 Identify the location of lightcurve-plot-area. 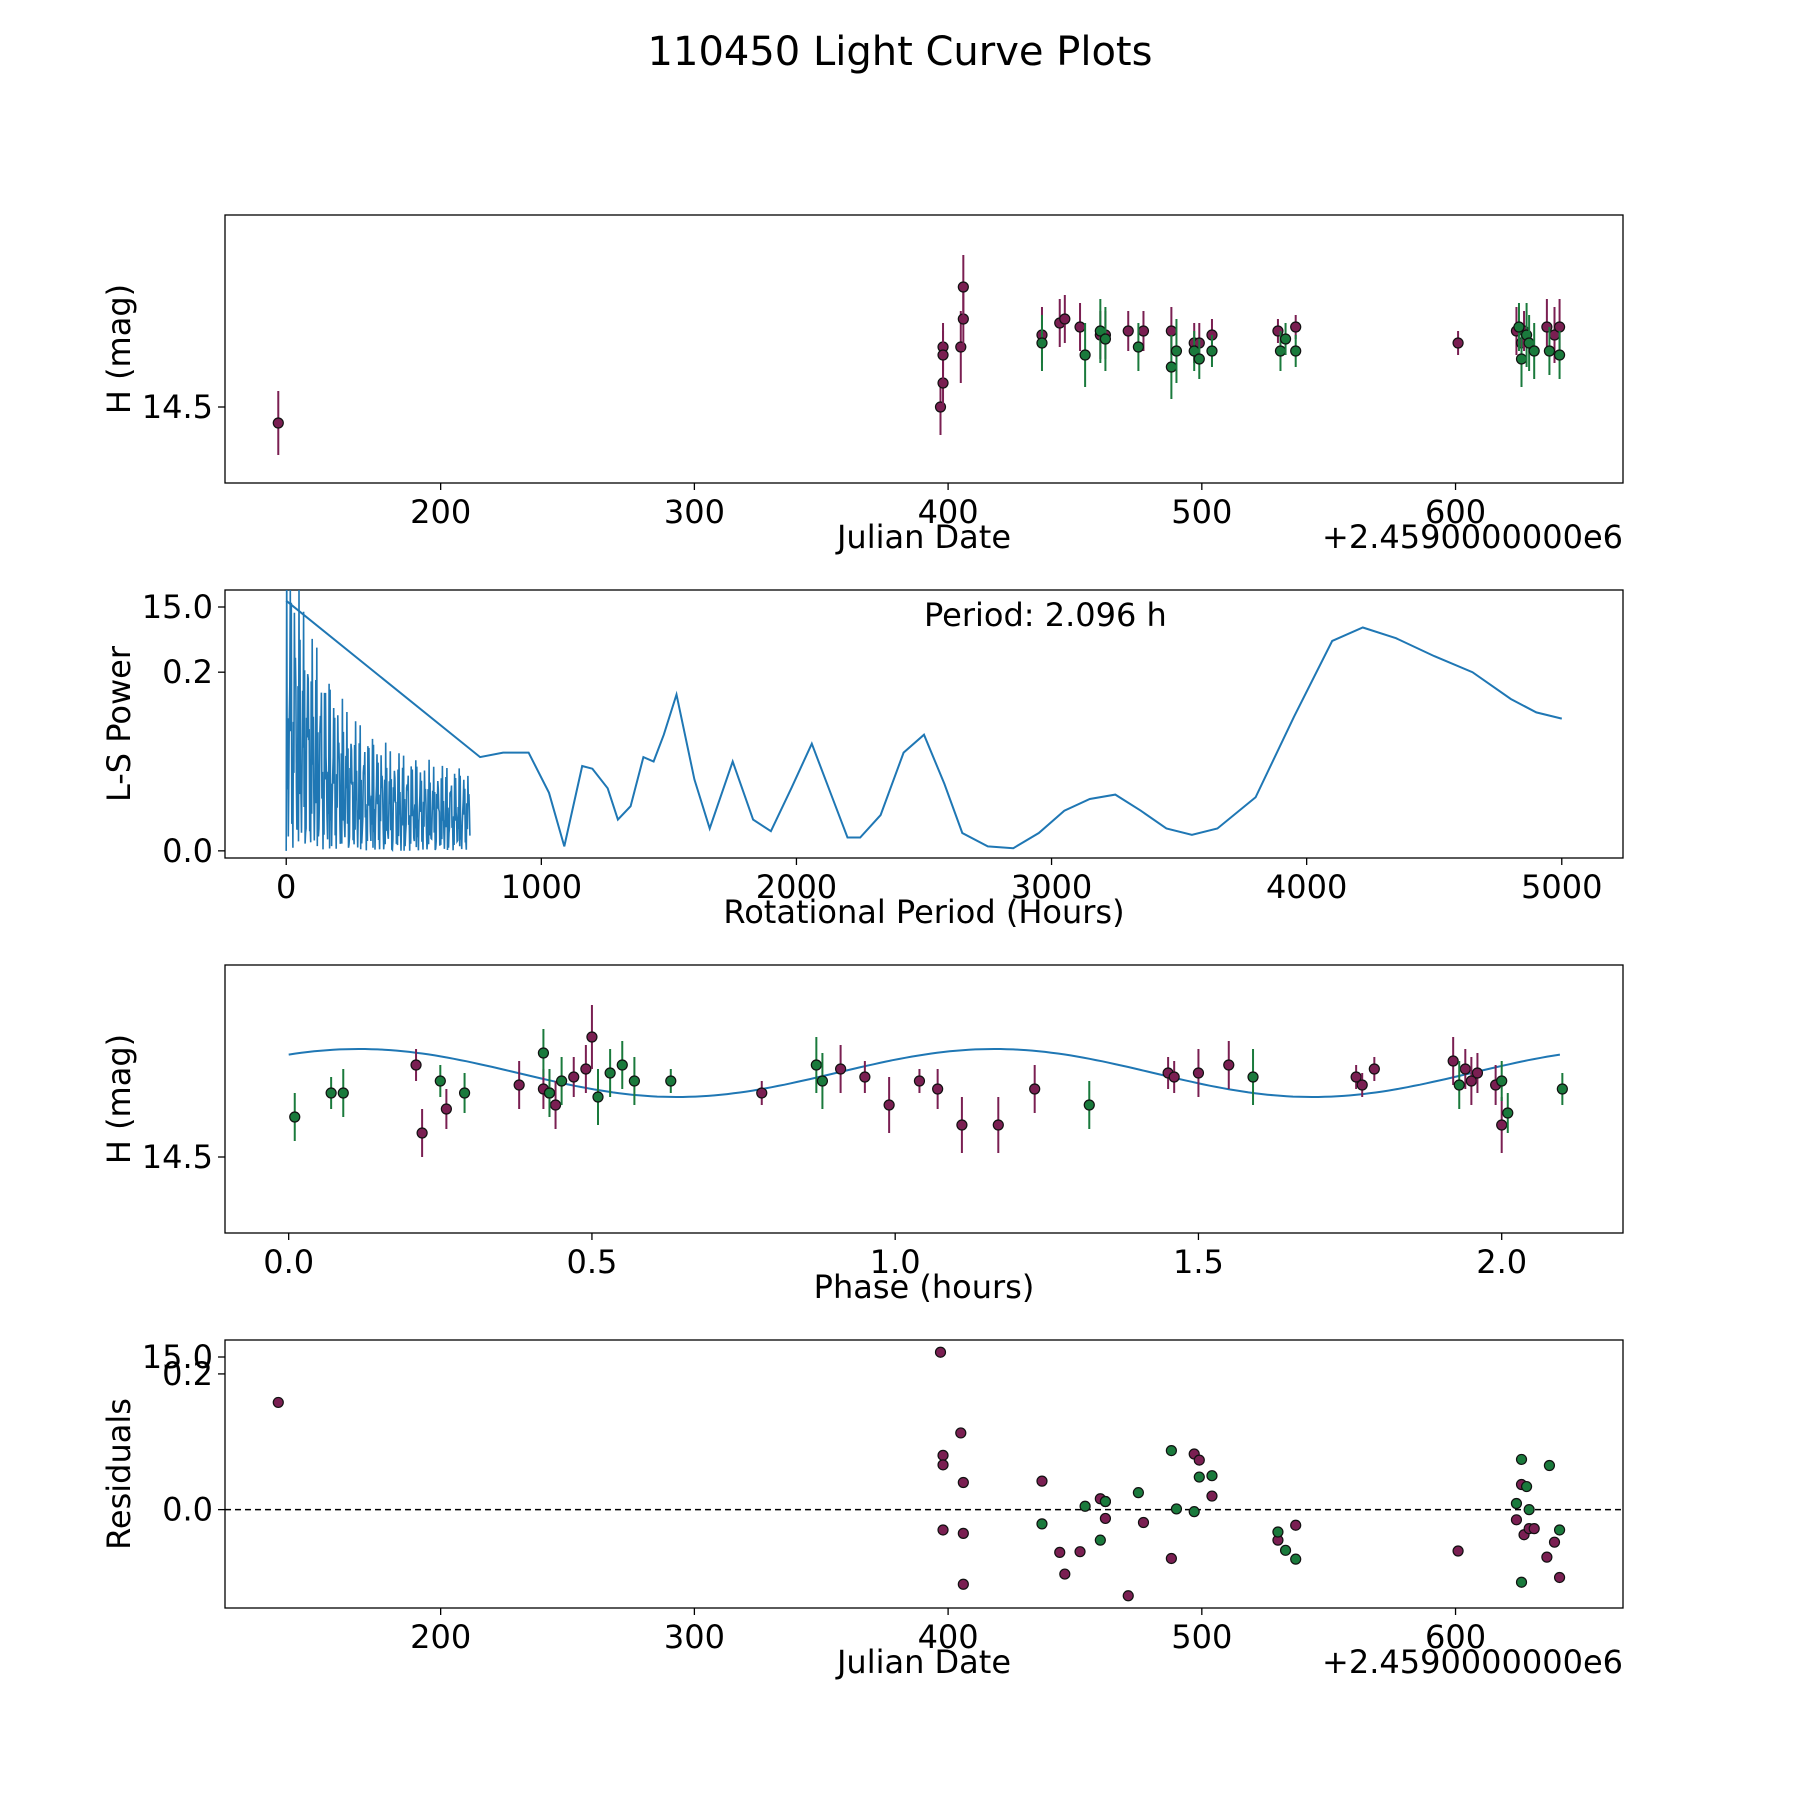
(919, 355).